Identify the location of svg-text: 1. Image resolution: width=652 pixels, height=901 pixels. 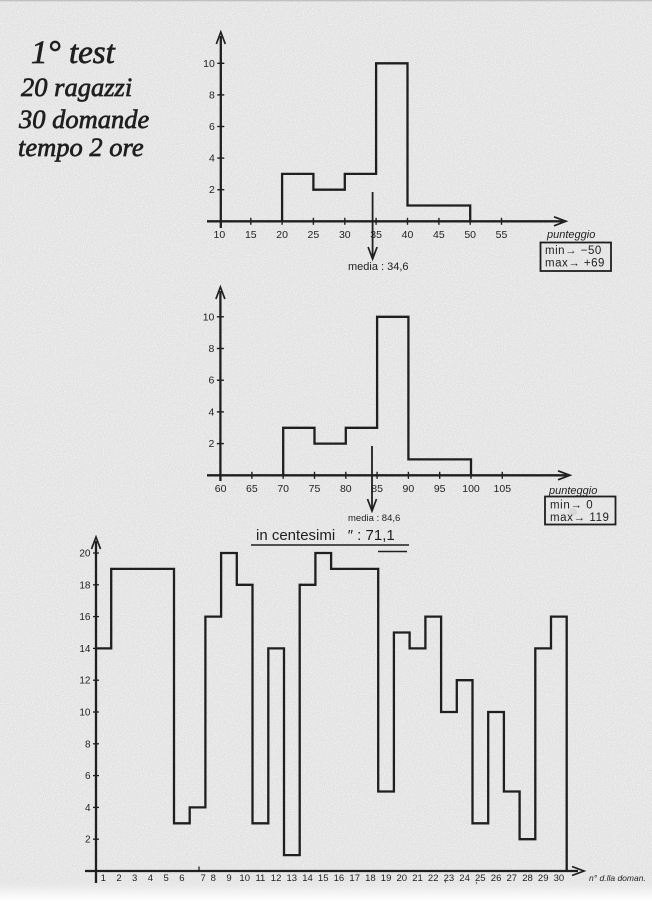
(103, 878).